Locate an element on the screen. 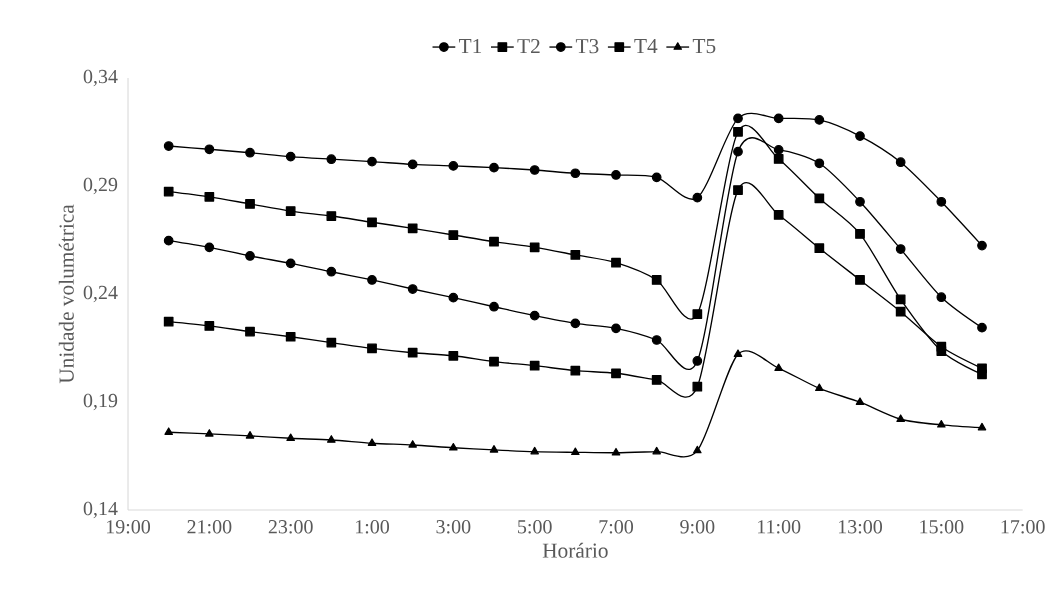 The image size is (1059, 606). legend-label: T4 is located at coordinates (646, 46).